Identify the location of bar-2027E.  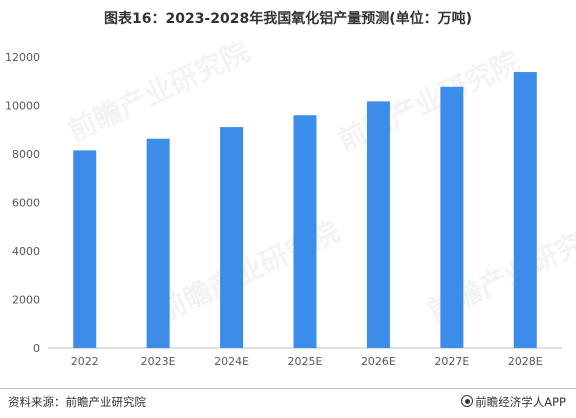
(452, 217).